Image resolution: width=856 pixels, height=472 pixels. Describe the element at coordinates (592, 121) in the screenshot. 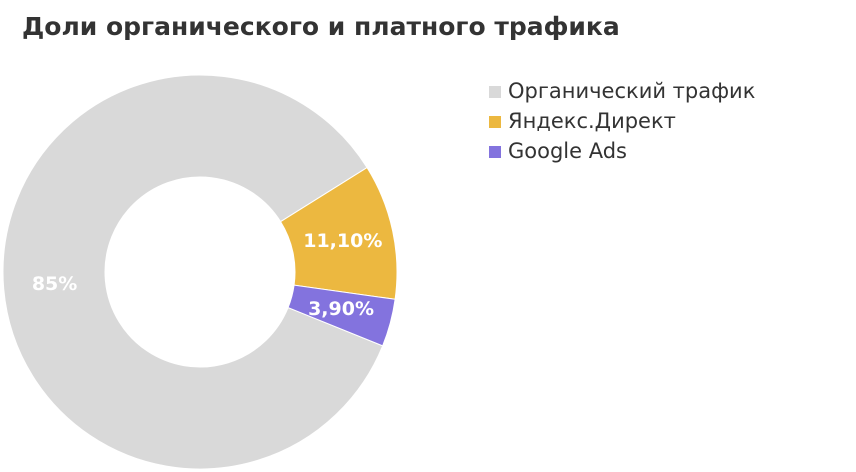

I see `legend-label: Яндекс.Директ` at that location.